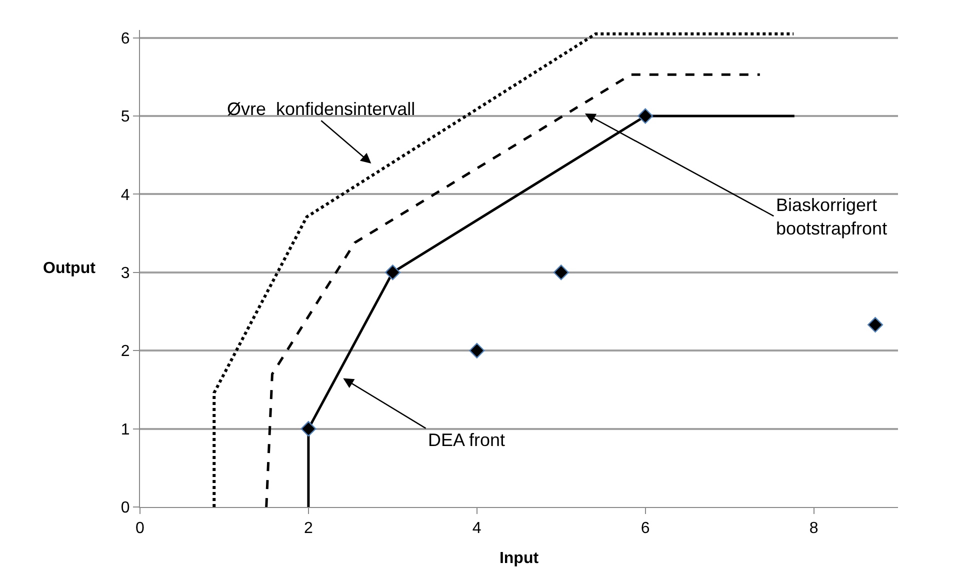  What do you see at coordinates (140, 529) in the screenshot?
I see `x-tick-label: 0` at bounding box center [140, 529].